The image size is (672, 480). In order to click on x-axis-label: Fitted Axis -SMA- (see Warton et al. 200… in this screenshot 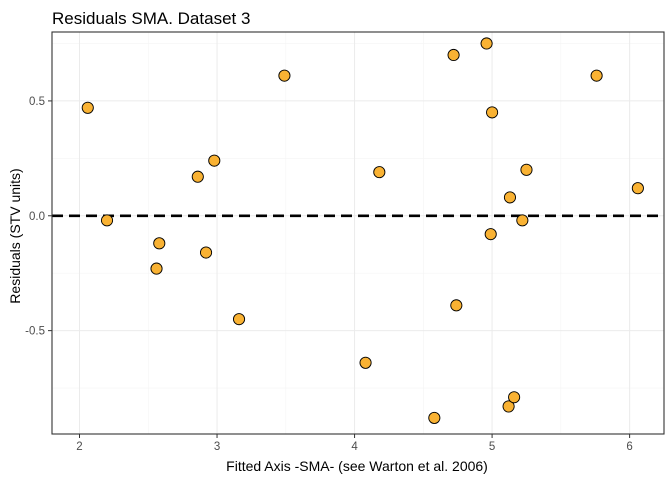, I will do `click(357, 466)`.